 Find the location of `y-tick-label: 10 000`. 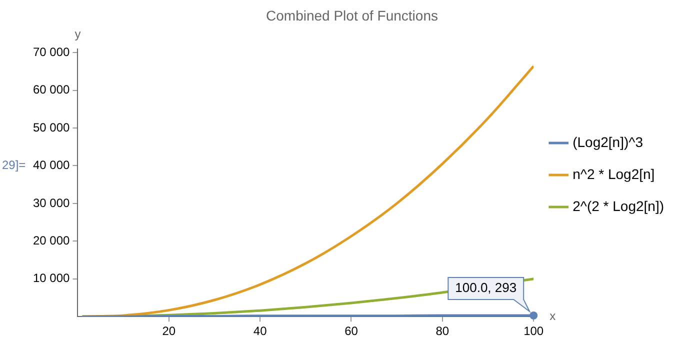

y-tick-label: 10 000 is located at coordinates (51, 278).